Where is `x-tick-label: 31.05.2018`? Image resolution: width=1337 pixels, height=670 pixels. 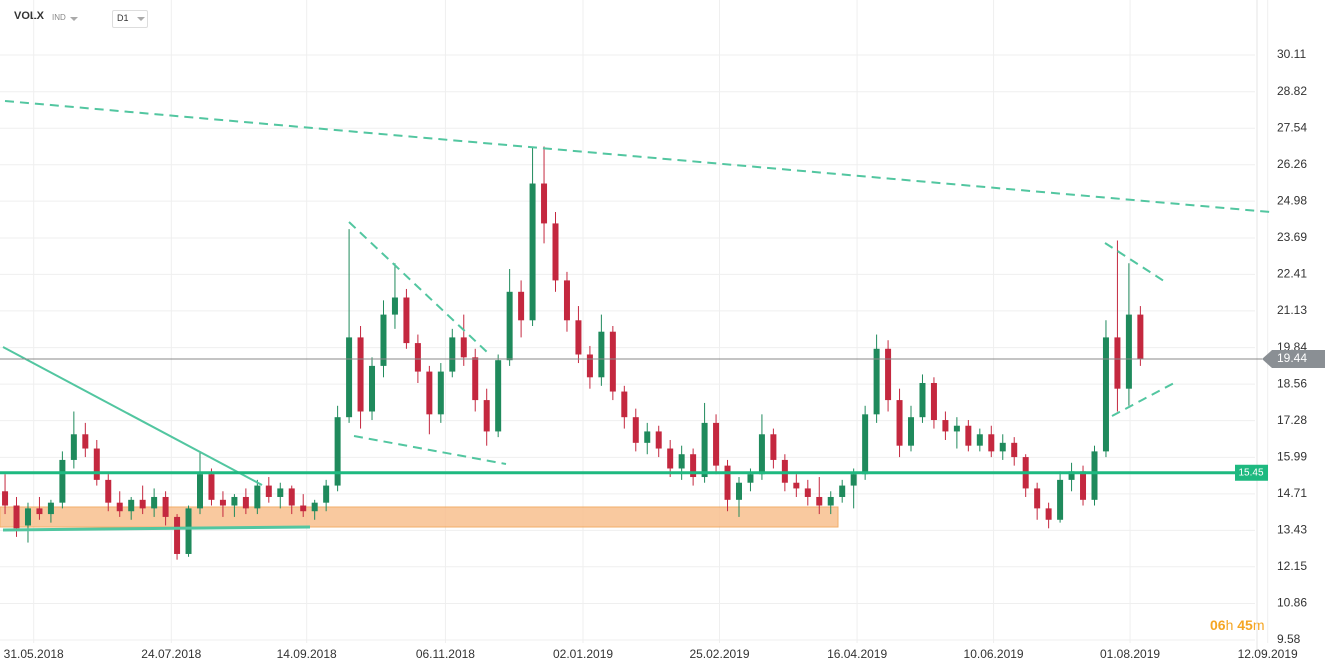
x-tick-label: 31.05.2018 is located at coordinates (34, 654).